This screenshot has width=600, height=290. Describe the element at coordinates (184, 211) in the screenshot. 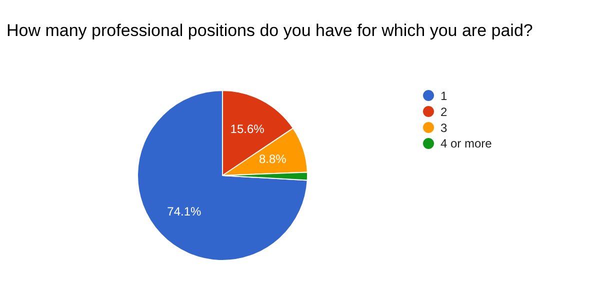

I see `data-label: 74.1%` at that location.